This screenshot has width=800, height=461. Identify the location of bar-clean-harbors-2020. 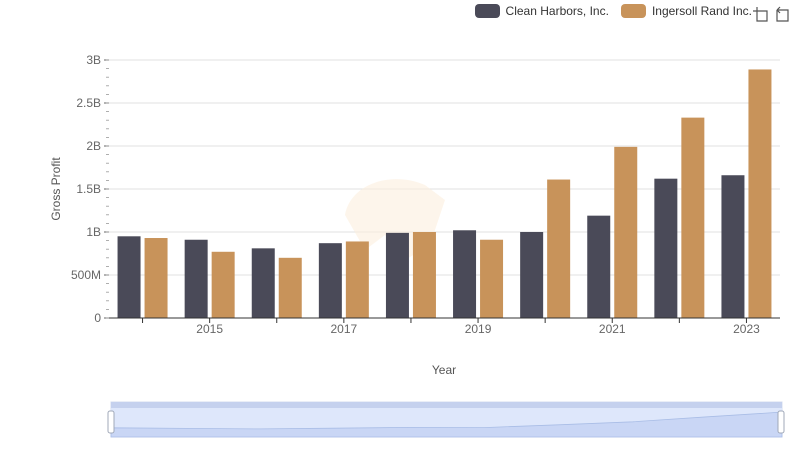
(532, 275).